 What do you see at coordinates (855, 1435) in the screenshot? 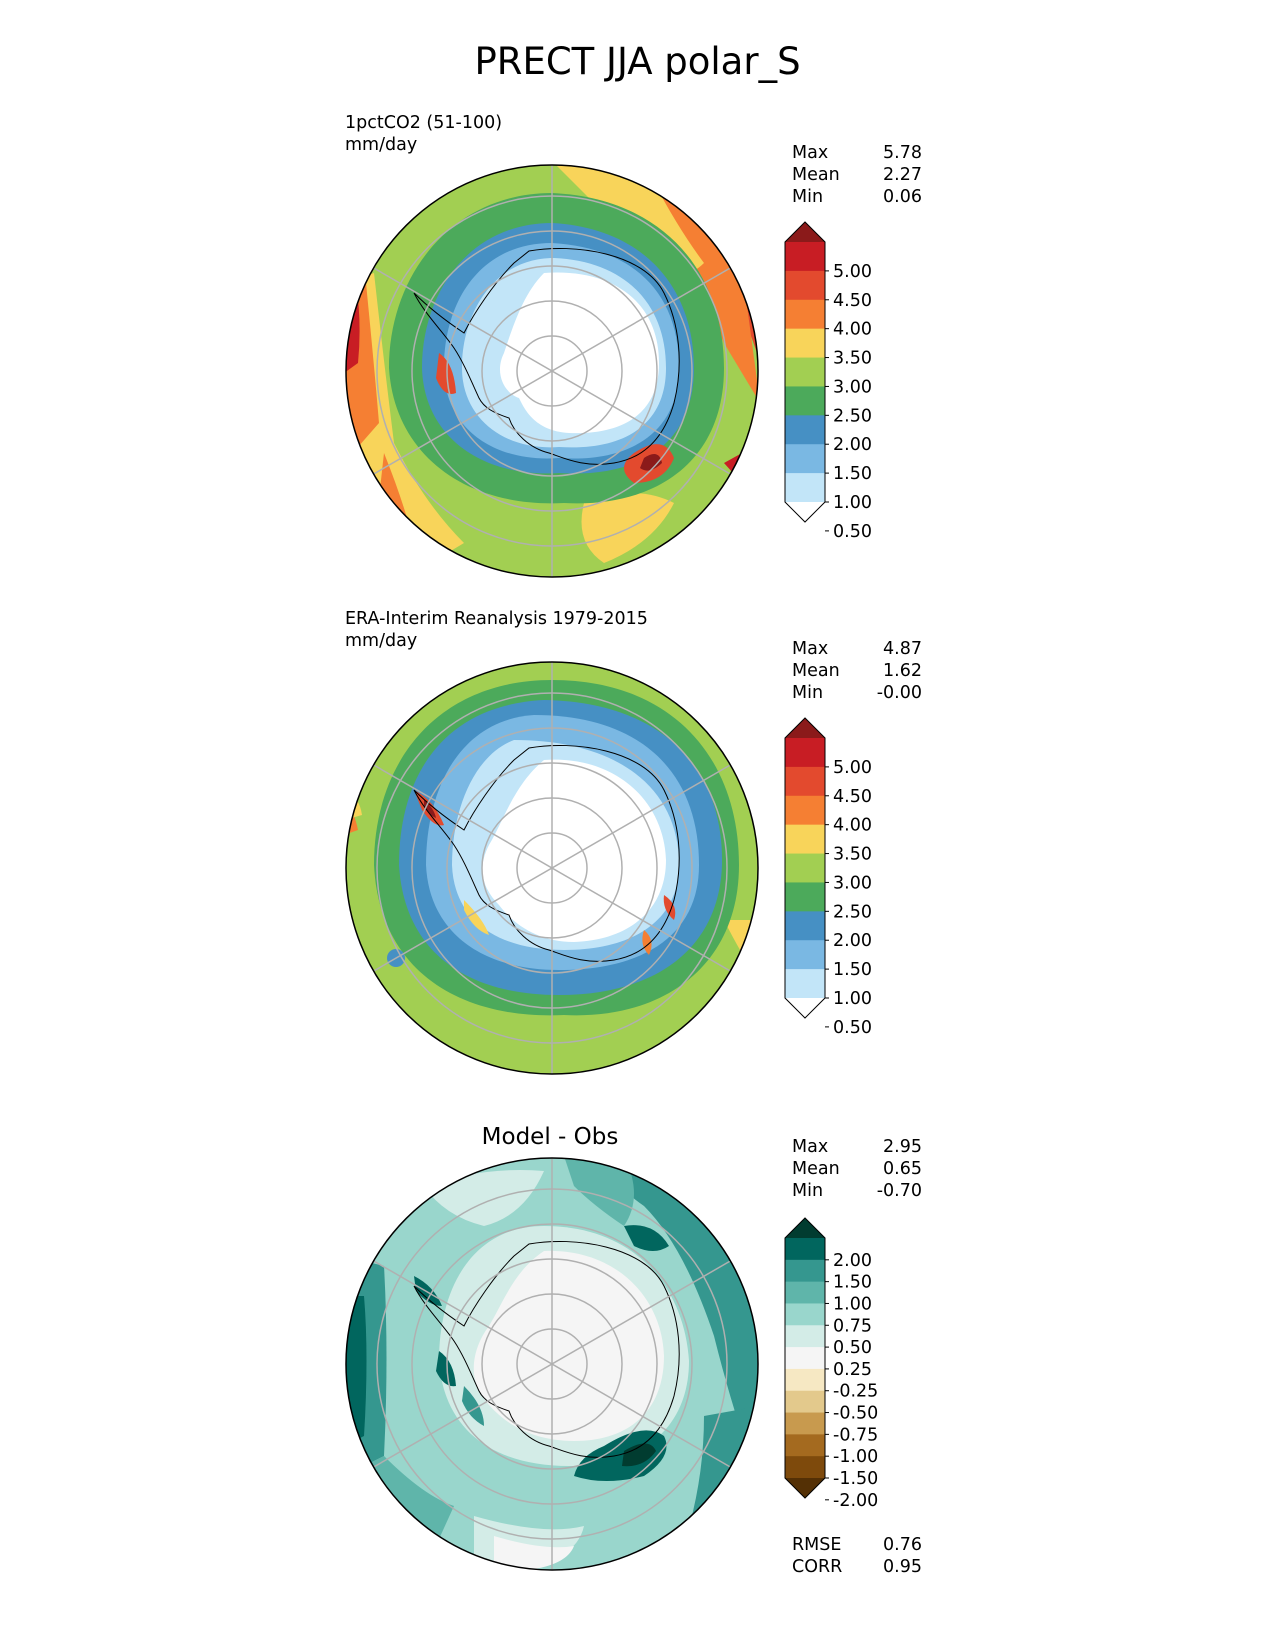
I see `colorbar-tick-label: -0.75` at bounding box center [855, 1435].